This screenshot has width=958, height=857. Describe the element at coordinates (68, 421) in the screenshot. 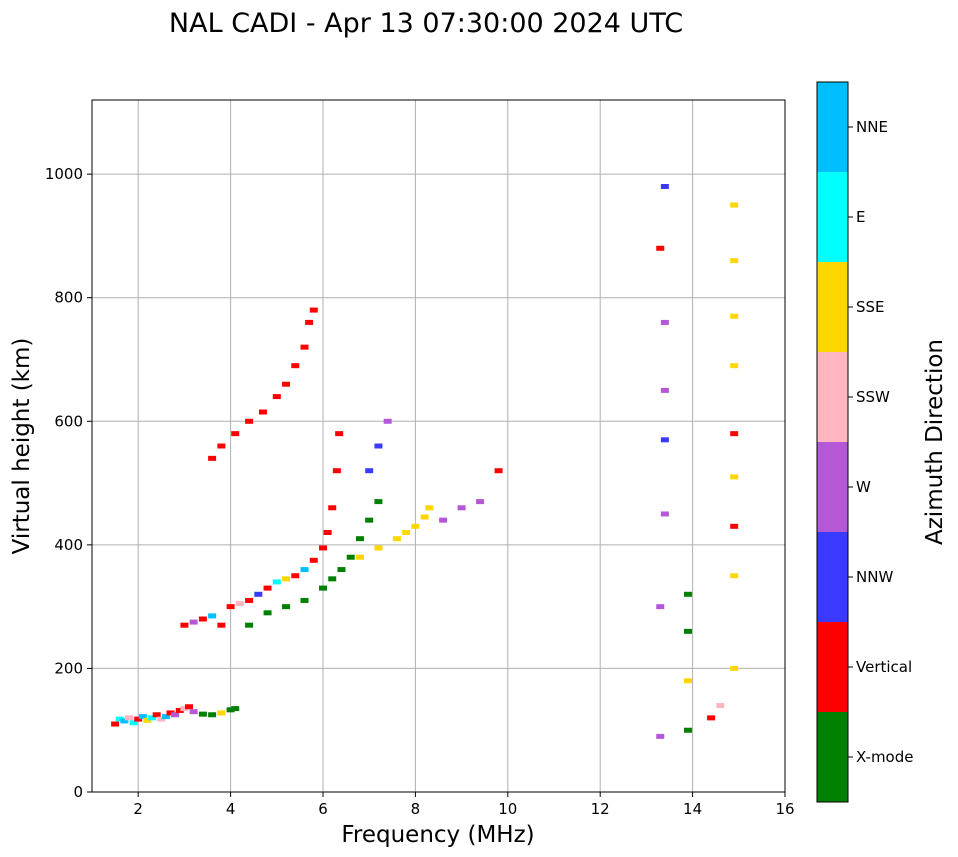

I see `y-tick-label: 600` at that location.